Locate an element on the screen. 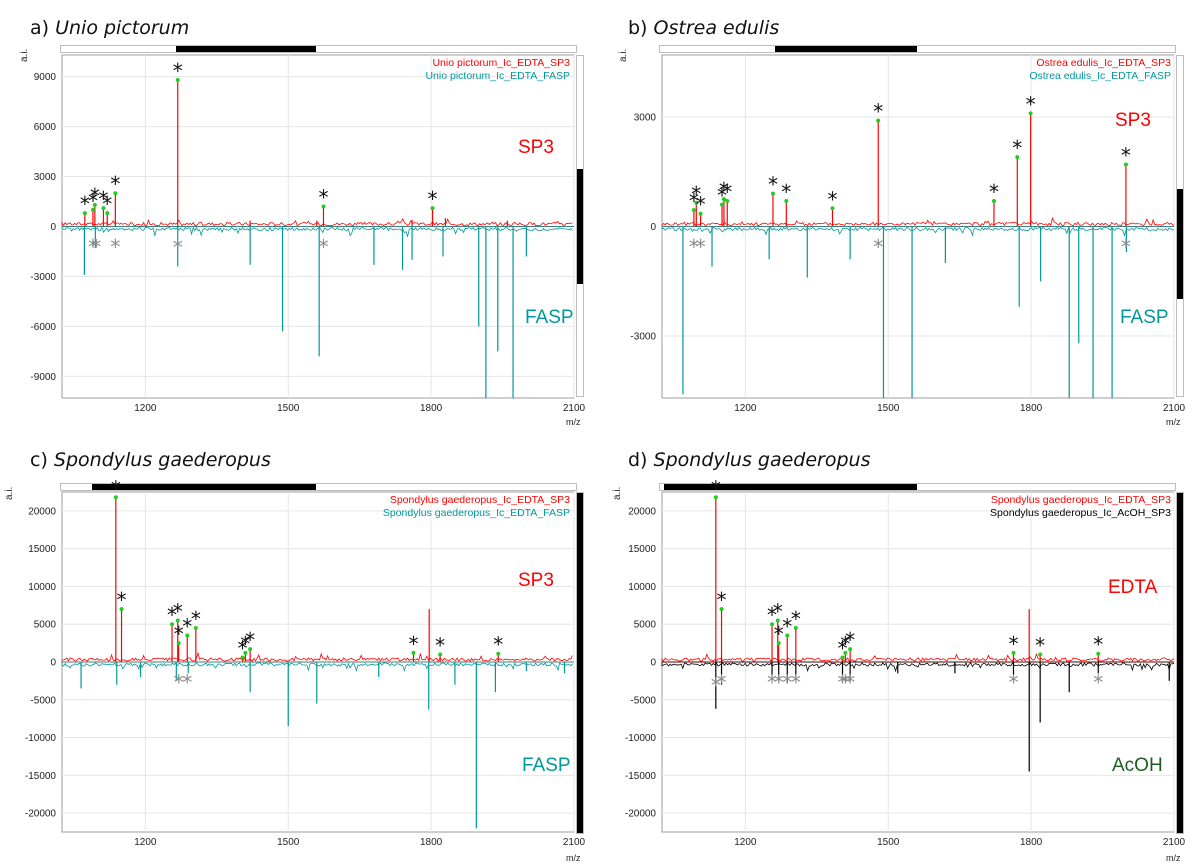 The image size is (1197, 864). panel-a-vscroll-thumb is located at coordinates (580, 226).